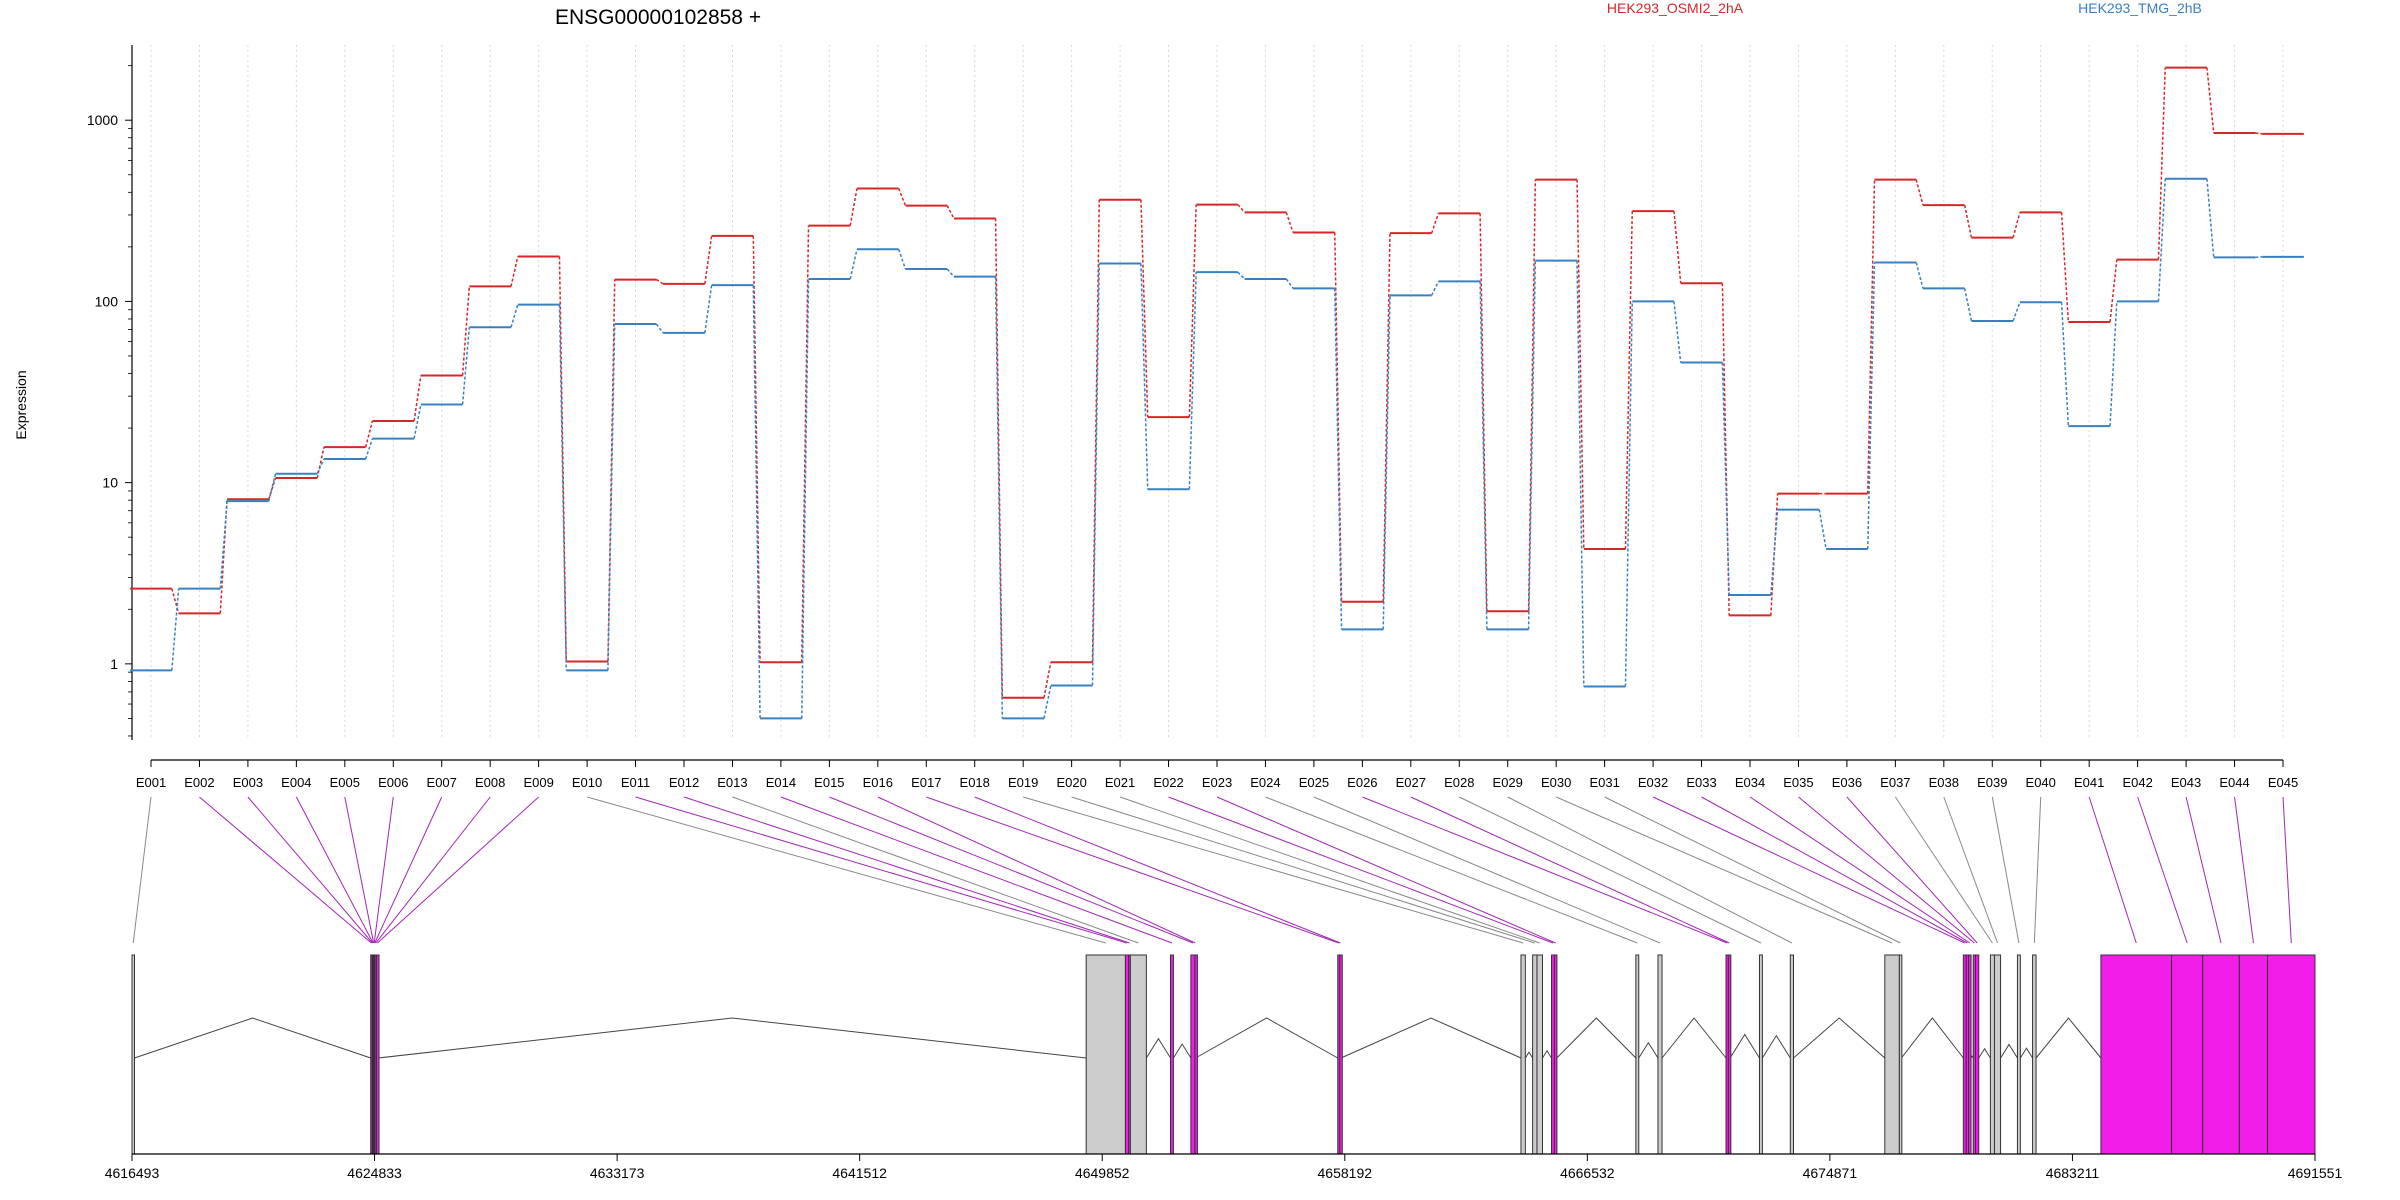 The width and height of the screenshot is (2400, 1200). What do you see at coordinates (1102, 1173) in the screenshot?
I see `genomic-tick-label: 4649852` at bounding box center [1102, 1173].